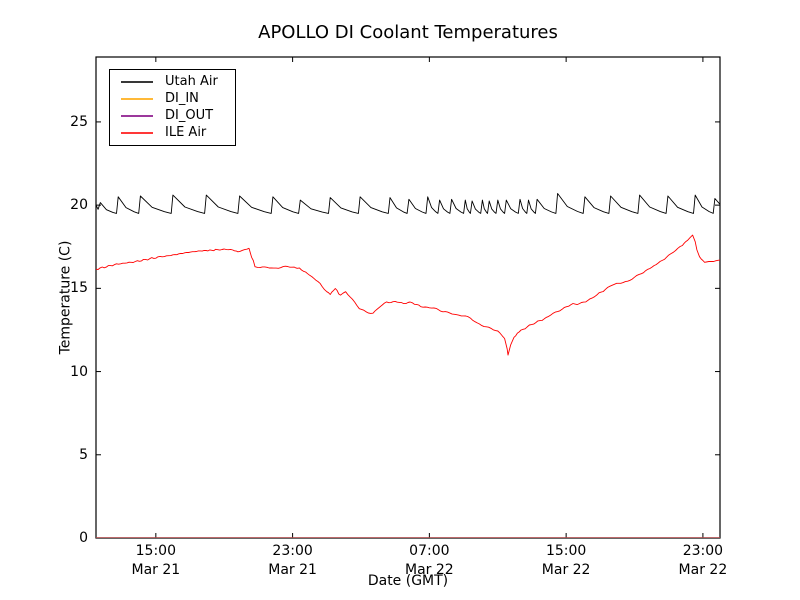  What do you see at coordinates (79, 205) in the screenshot?
I see `y-tick-label: 20` at bounding box center [79, 205].